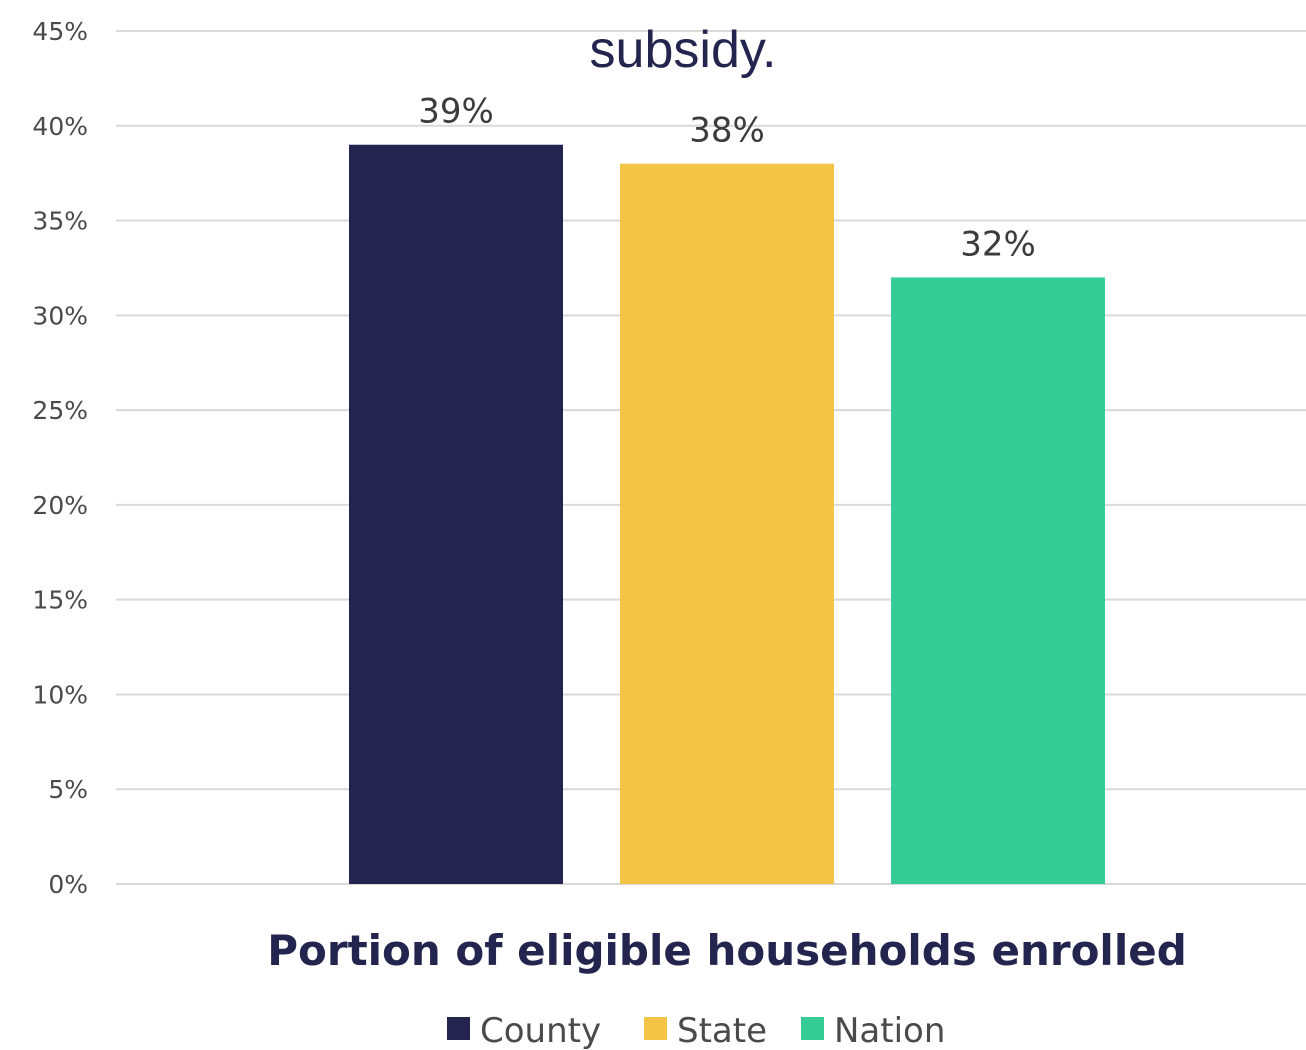  Describe the element at coordinates (727, 178) in the screenshot. I see `data-labels: 39% 38% 32%` at that location.